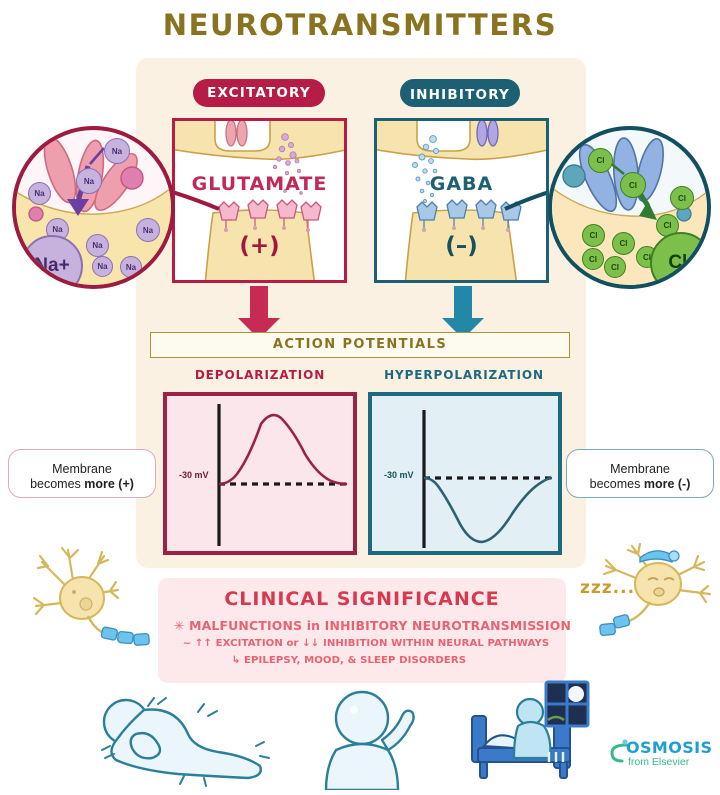  Describe the element at coordinates (259, 184) in the screenshot. I see `label-glutamate: GLUTAMATE` at that location.